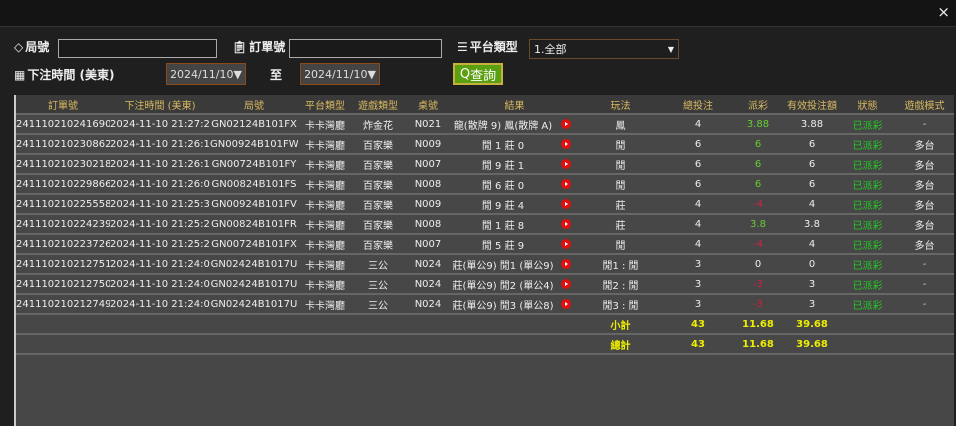 The width and height of the screenshot is (956, 426). I want to click on cell-time: 2024-11-10 21:25:29, so click(160, 224).